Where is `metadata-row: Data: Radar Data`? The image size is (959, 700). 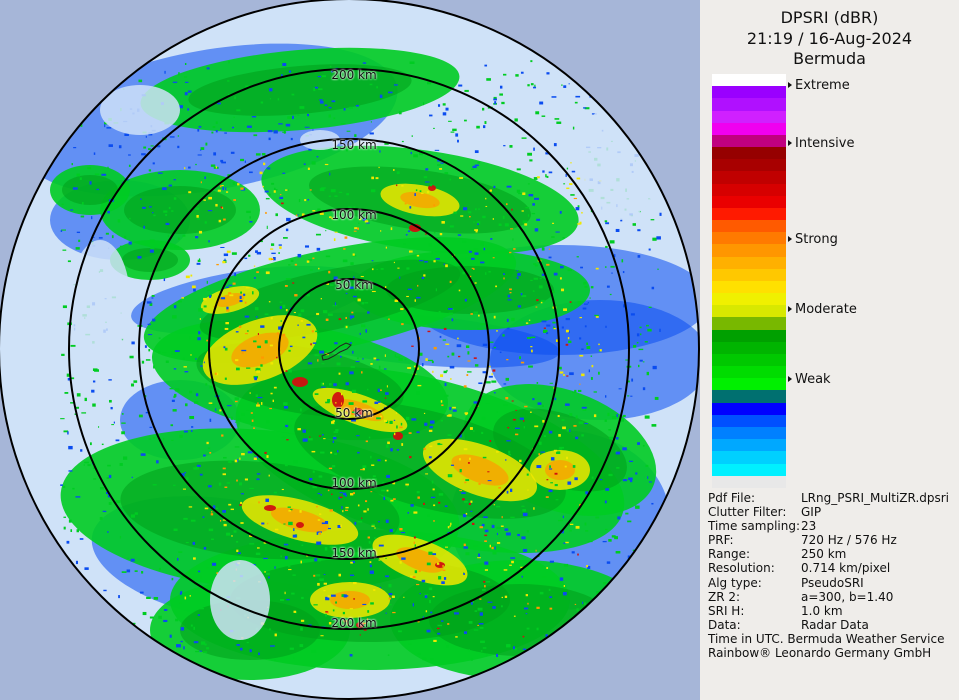 metadata-row: Data: Radar Data is located at coordinates (828, 625).